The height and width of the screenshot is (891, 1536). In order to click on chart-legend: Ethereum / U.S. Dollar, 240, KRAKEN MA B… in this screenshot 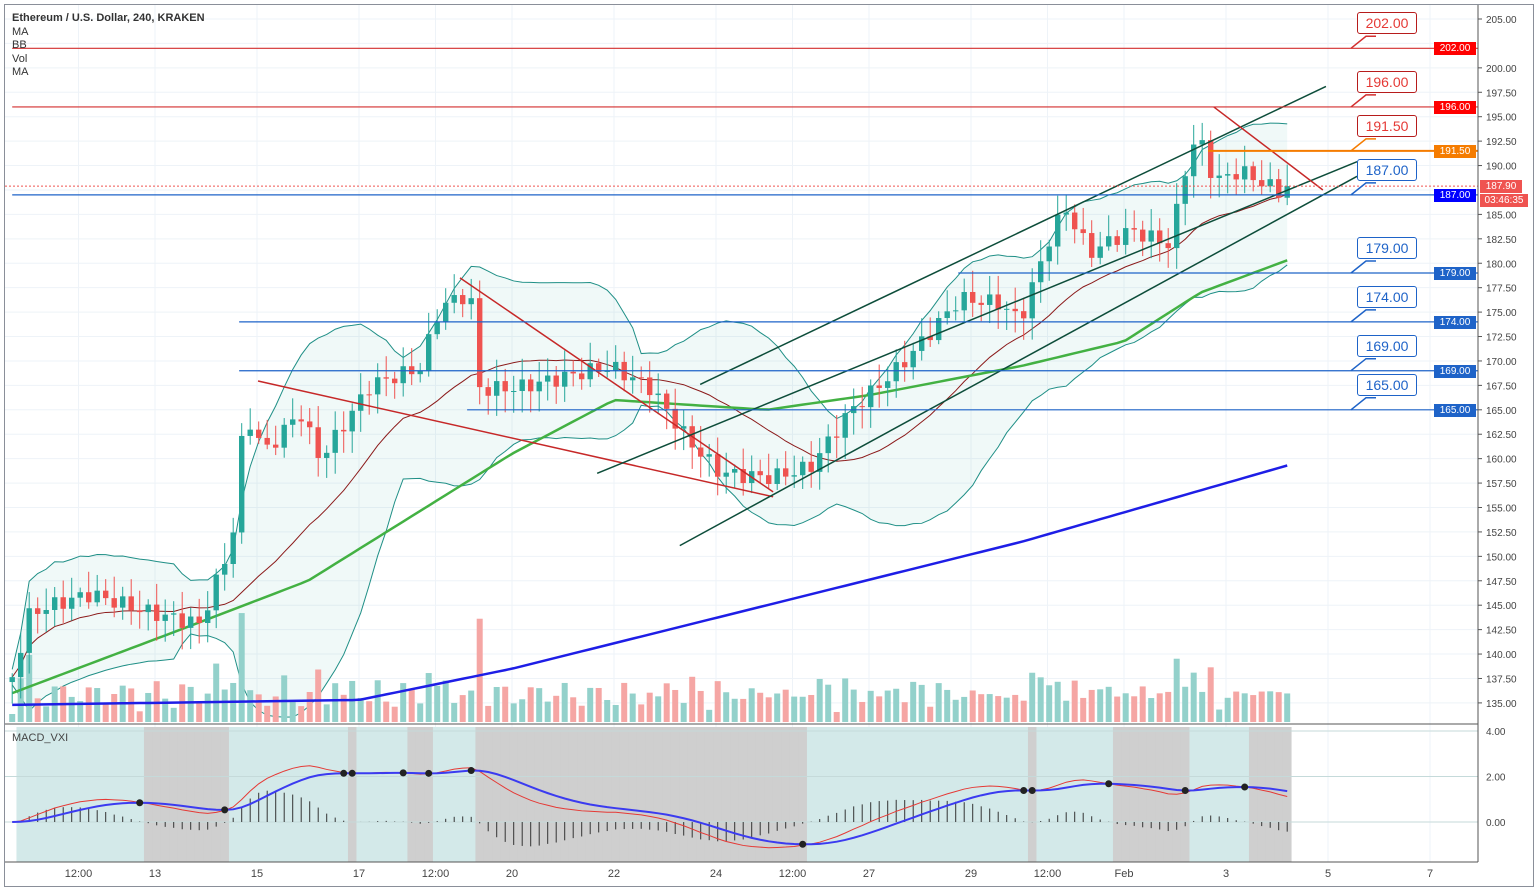, I will do `click(108, 46)`.